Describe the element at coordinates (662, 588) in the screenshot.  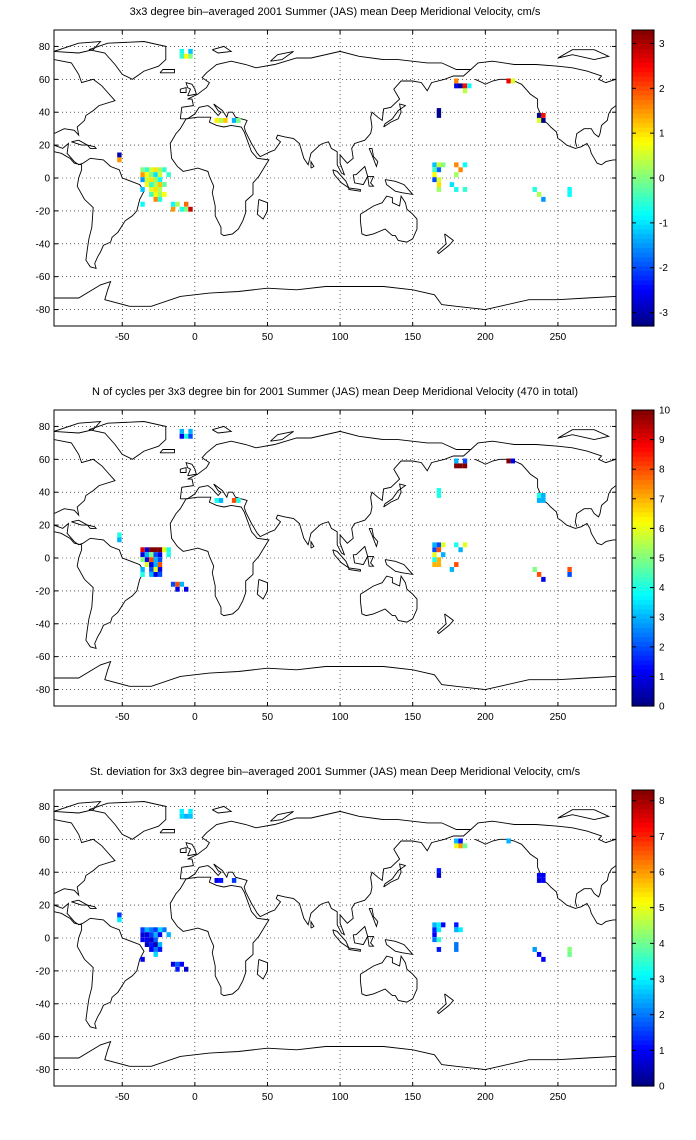
I see `colorbar-tick-label: 4` at that location.